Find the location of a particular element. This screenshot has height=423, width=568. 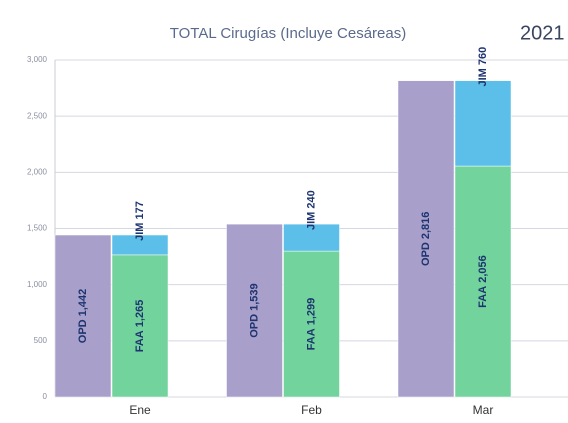

data-label: OPD 1,539 is located at coordinates (254, 310).